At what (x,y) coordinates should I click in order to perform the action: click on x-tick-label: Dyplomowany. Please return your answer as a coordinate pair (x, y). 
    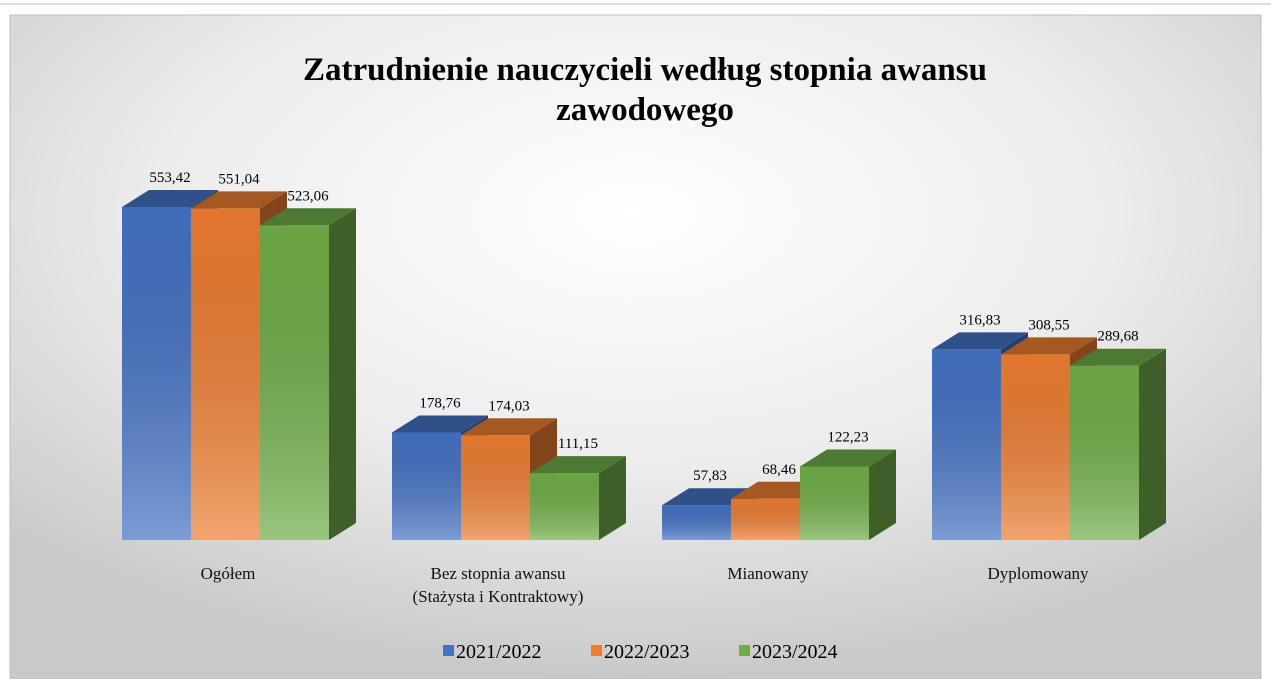
    Looking at the image, I should click on (1038, 573).